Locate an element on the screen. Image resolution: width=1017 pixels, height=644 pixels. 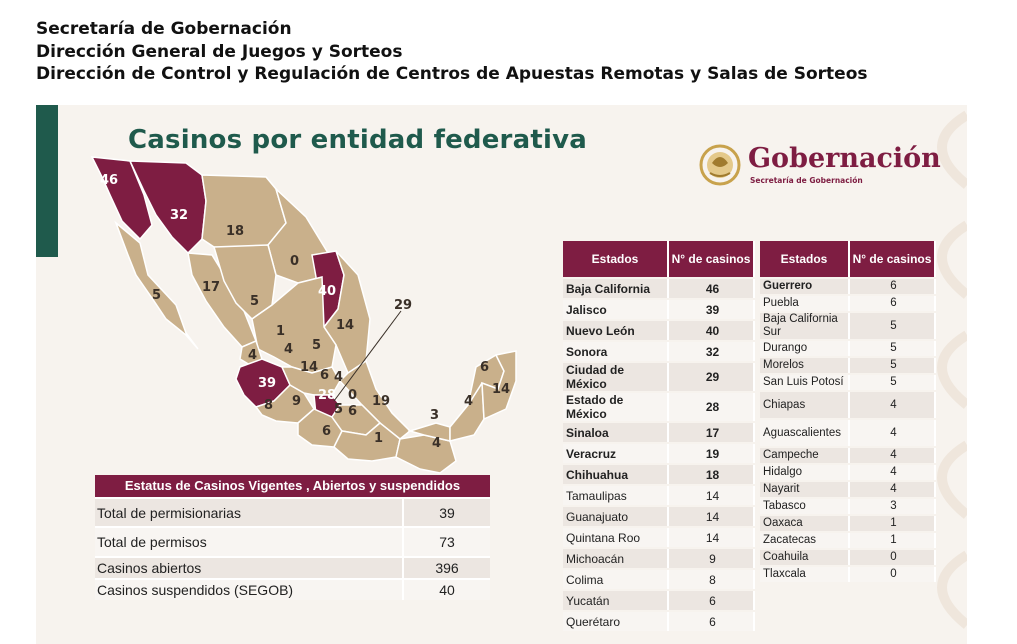
count-cell: 3 is located at coordinates (893, 506).